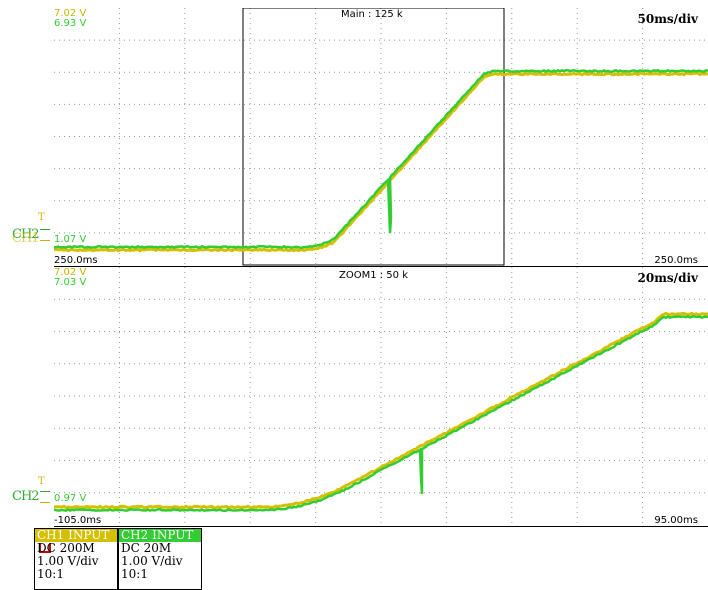 The height and width of the screenshot is (590, 708). What do you see at coordinates (70, 282) in the screenshot?
I see `zoom-ch2-top-voltage: 7.03 V` at bounding box center [70, 282].